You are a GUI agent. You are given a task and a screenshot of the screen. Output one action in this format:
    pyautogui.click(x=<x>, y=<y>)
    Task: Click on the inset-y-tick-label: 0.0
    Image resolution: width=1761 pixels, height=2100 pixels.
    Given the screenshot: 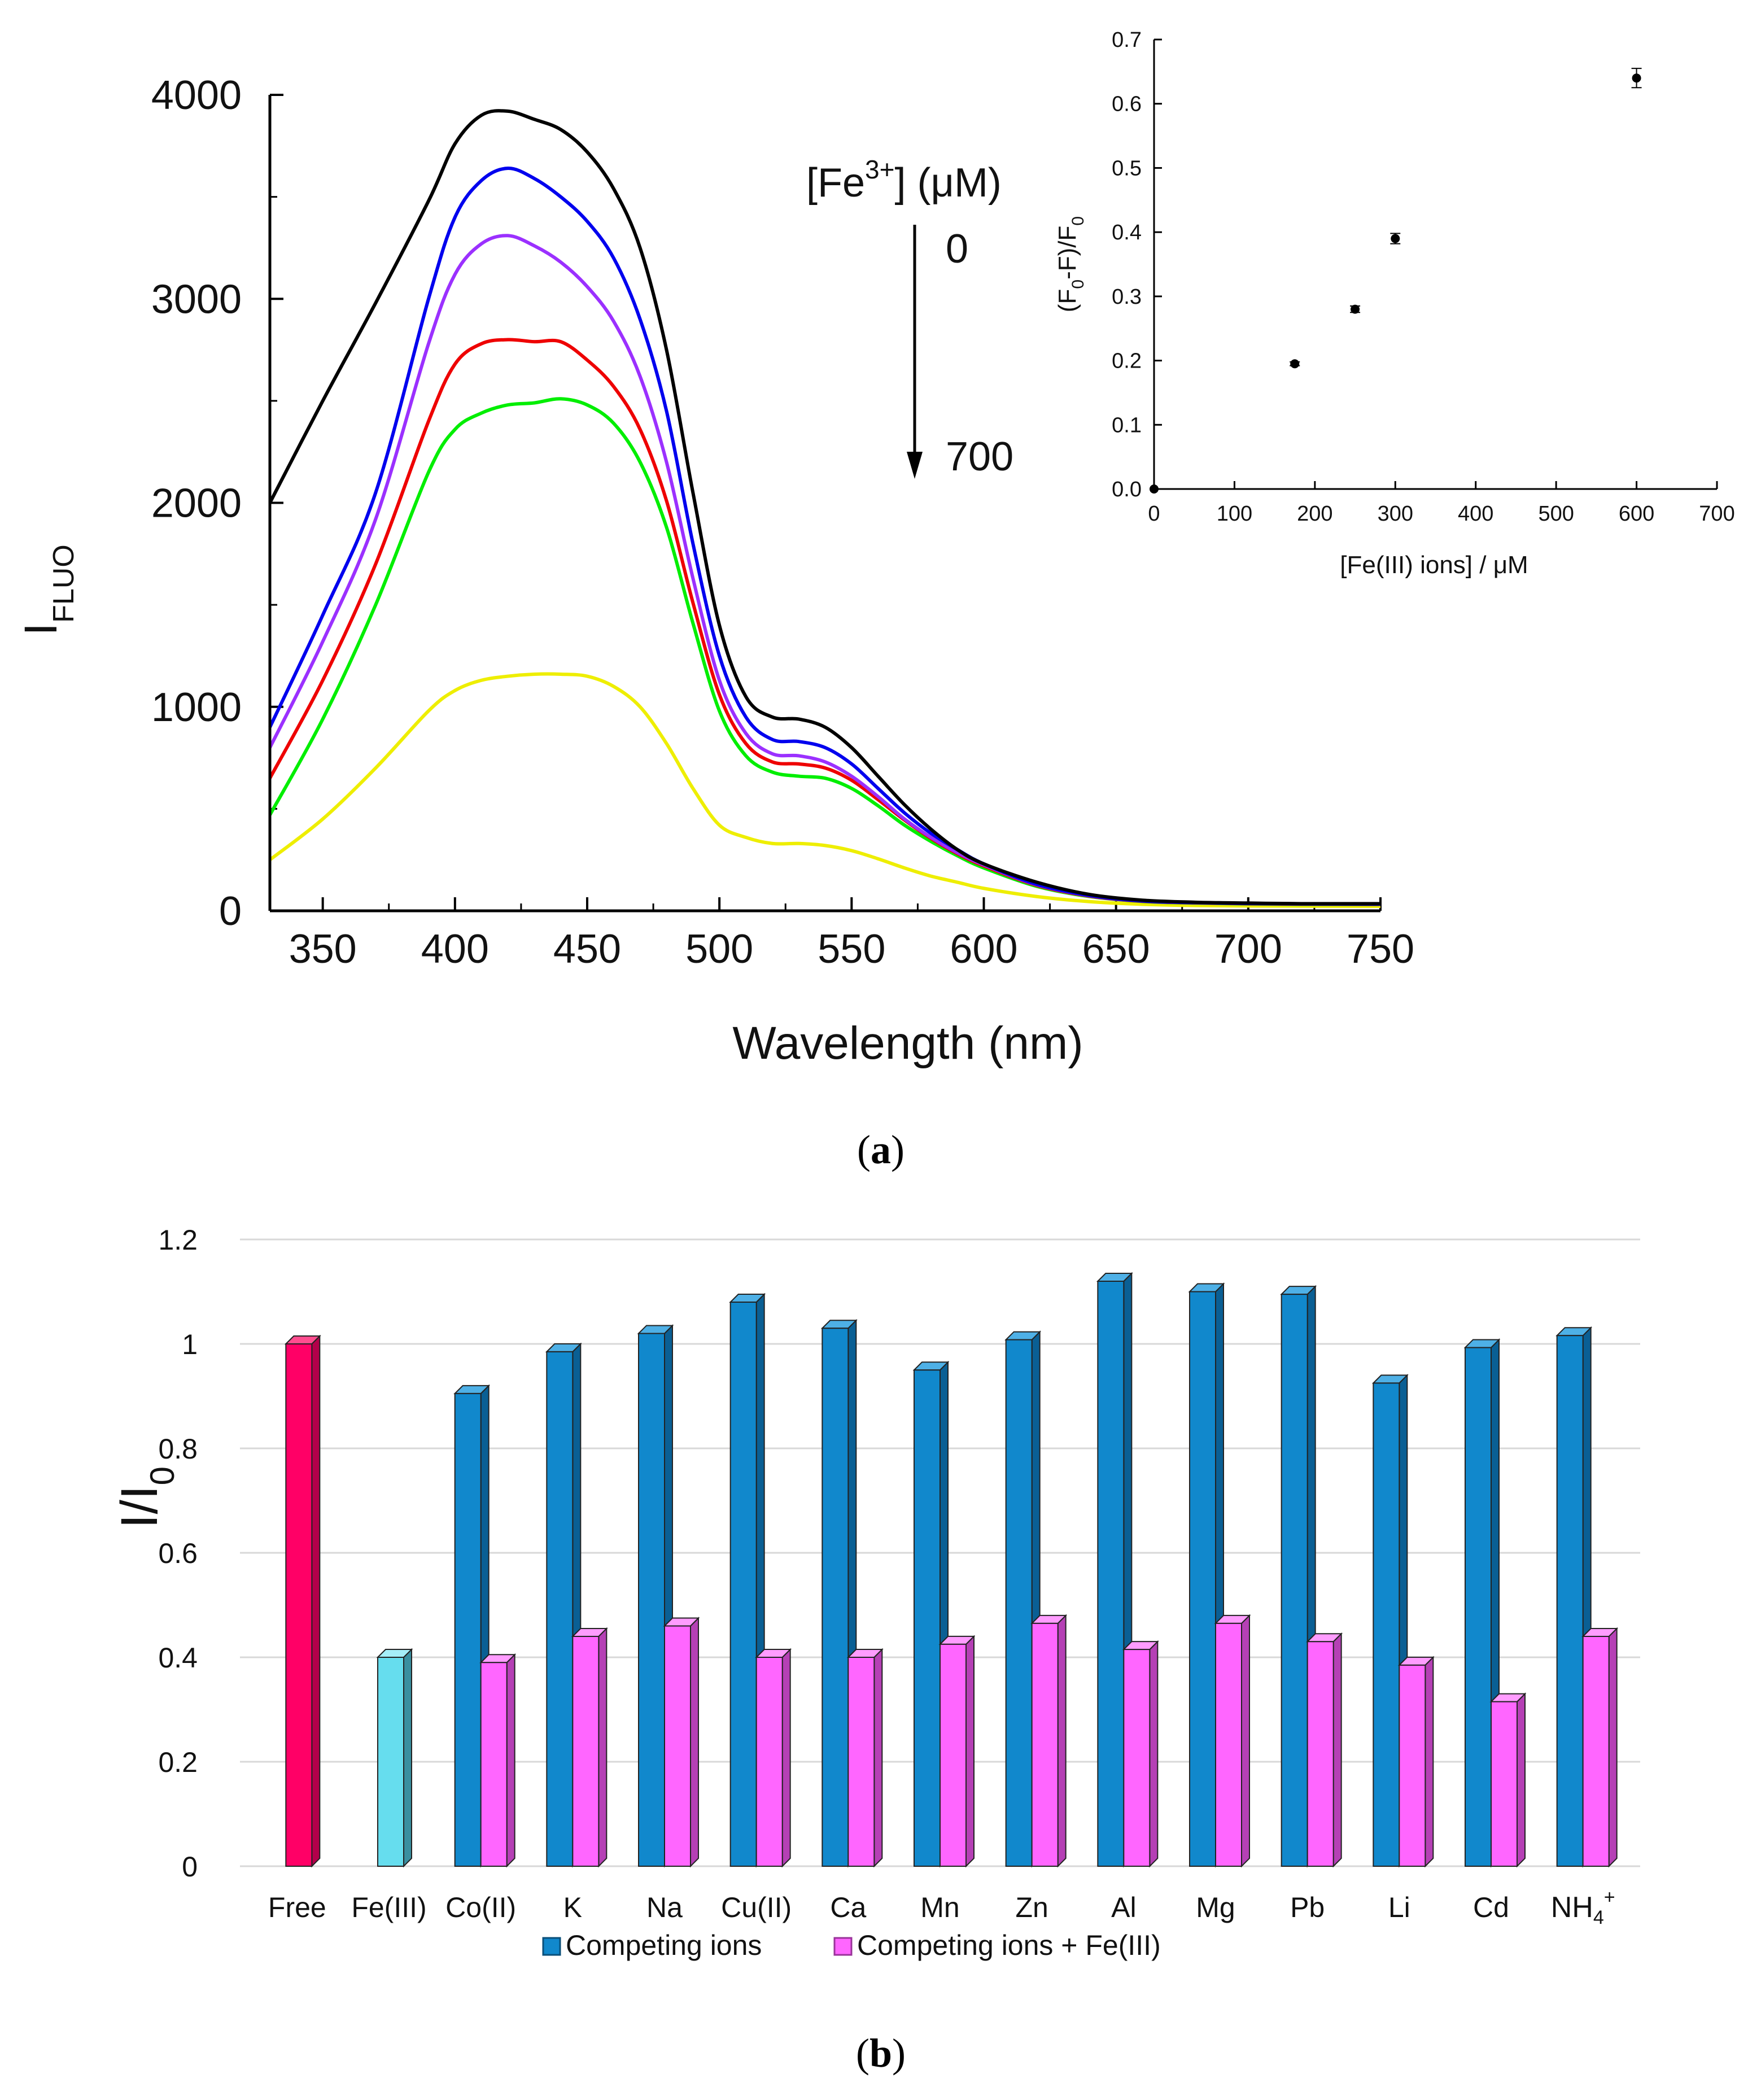 What is the action you would take?
    pyautogui.click(x=1127, y=489)
    